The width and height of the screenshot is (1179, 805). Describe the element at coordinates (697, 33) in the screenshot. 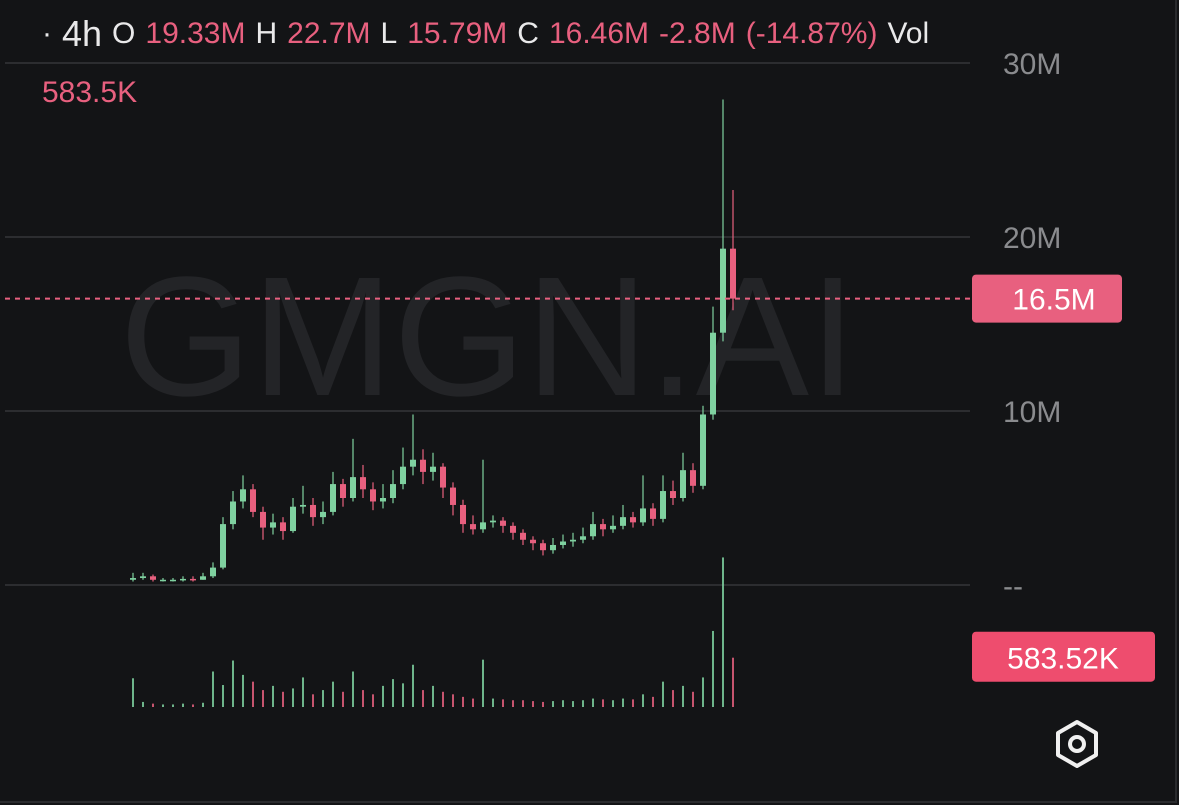

I see `change: -2.8M` at that location.